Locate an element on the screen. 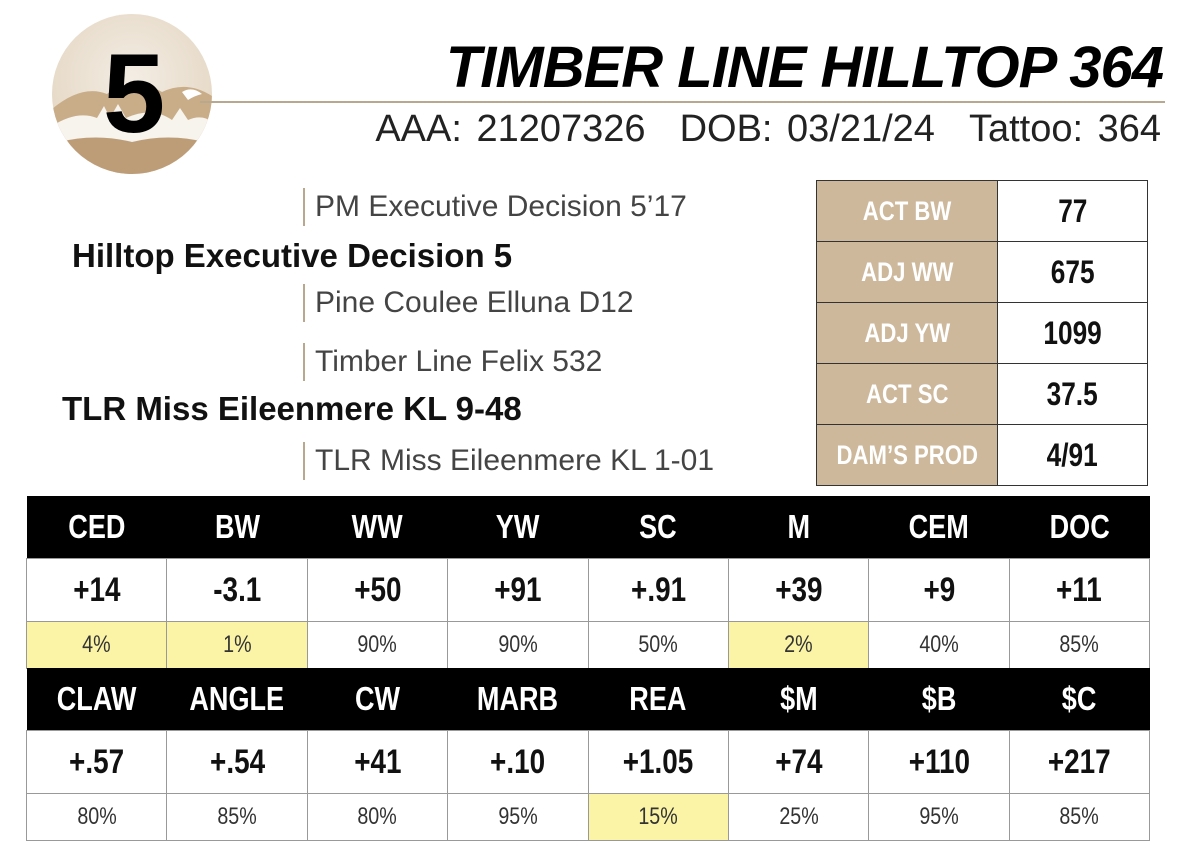 The image size is (1193, 862). epd-value-row: +.57 +.54 +41 +.10 +1.05 +74 +110 +217 is located at coordinates (588, 762).